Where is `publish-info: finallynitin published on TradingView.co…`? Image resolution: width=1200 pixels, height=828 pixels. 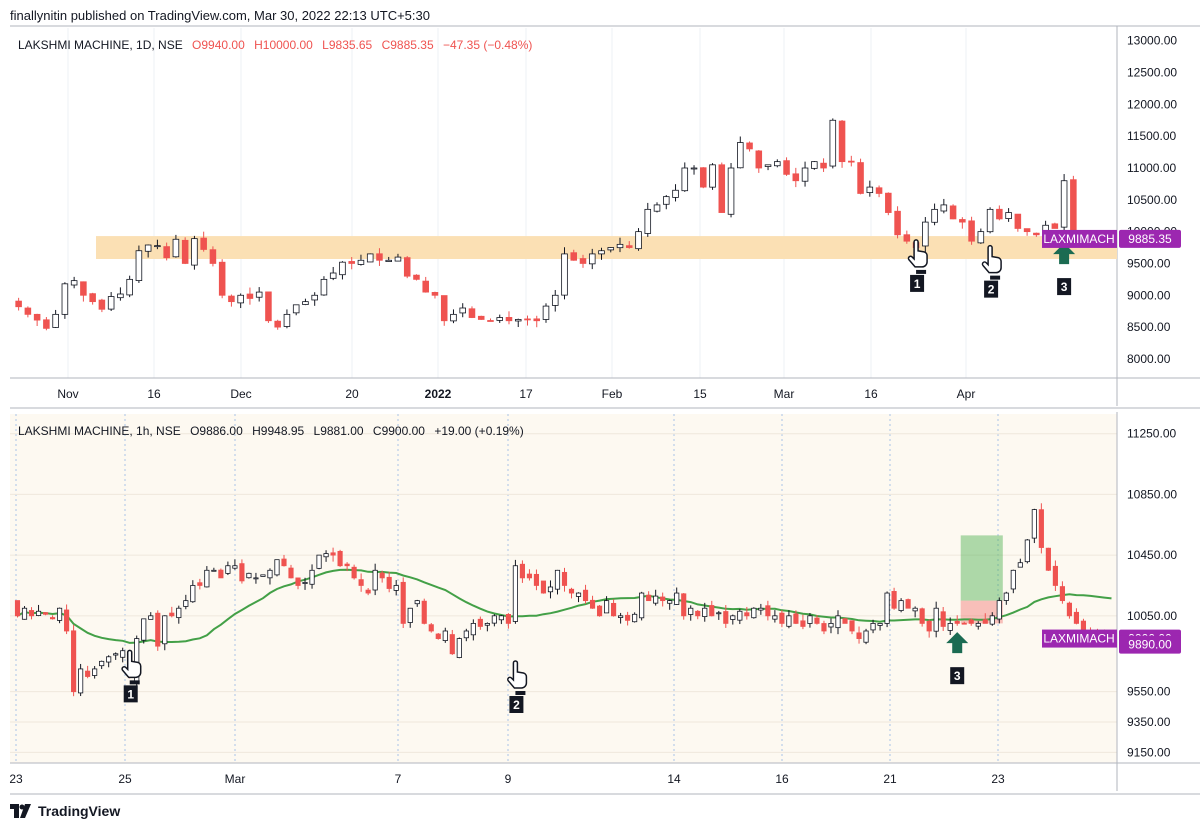 publish-info: finallynitin published on TradingView.co… is located at coordinates (220, 15).